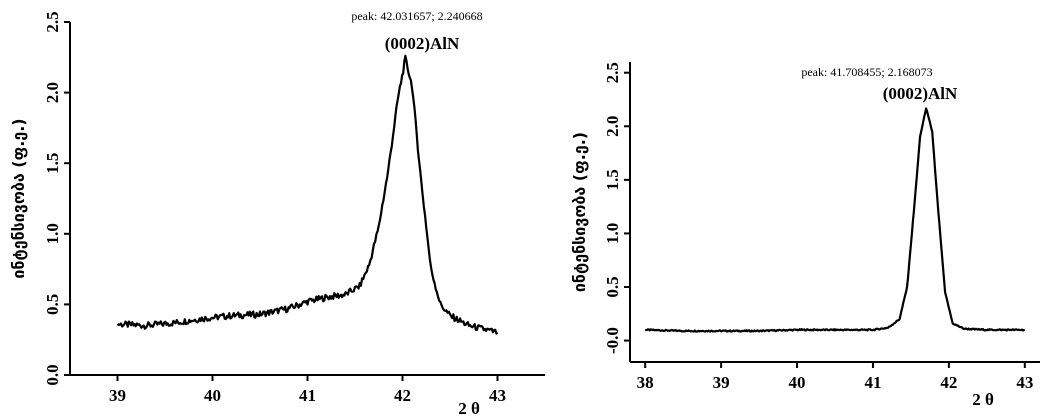 This screenshot has height=419, width=1043. Describe the element at coordinates (866, 72) in the screenshot. I see `peak-label: peak: 41.708455; 2.168073` at that location.